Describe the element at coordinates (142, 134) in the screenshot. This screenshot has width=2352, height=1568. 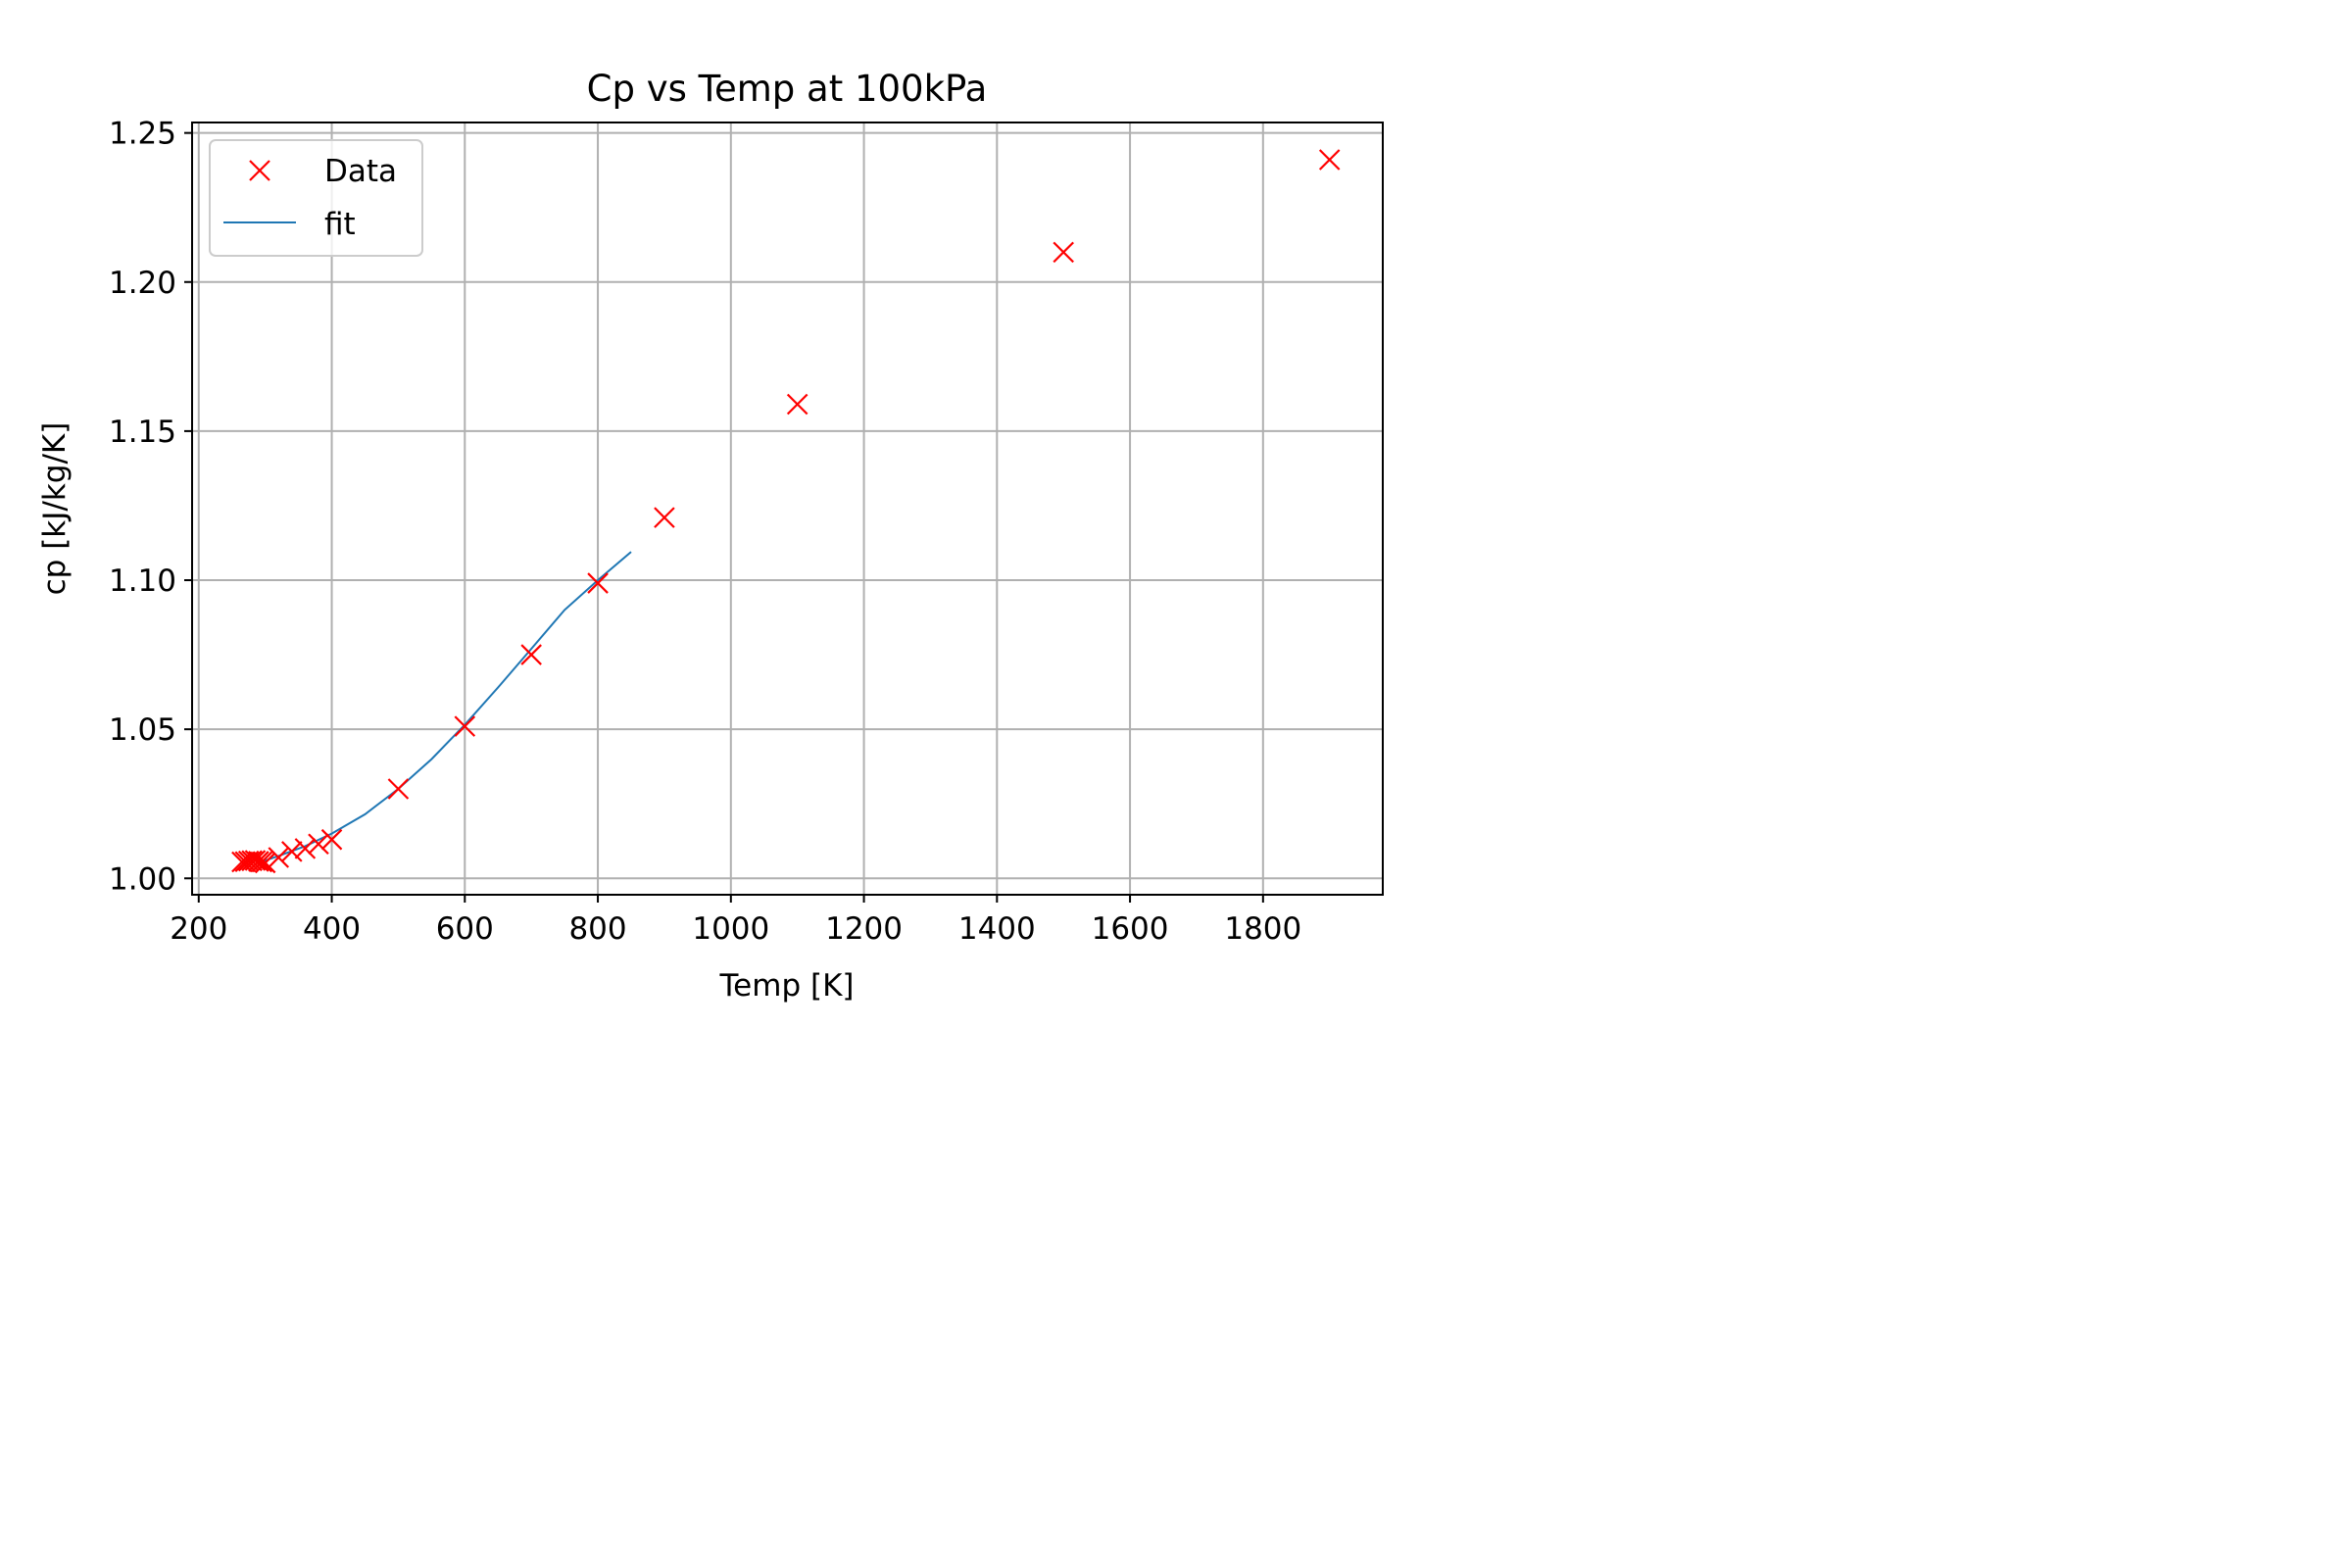
I see `y-tick-label: 1.25` at that location.